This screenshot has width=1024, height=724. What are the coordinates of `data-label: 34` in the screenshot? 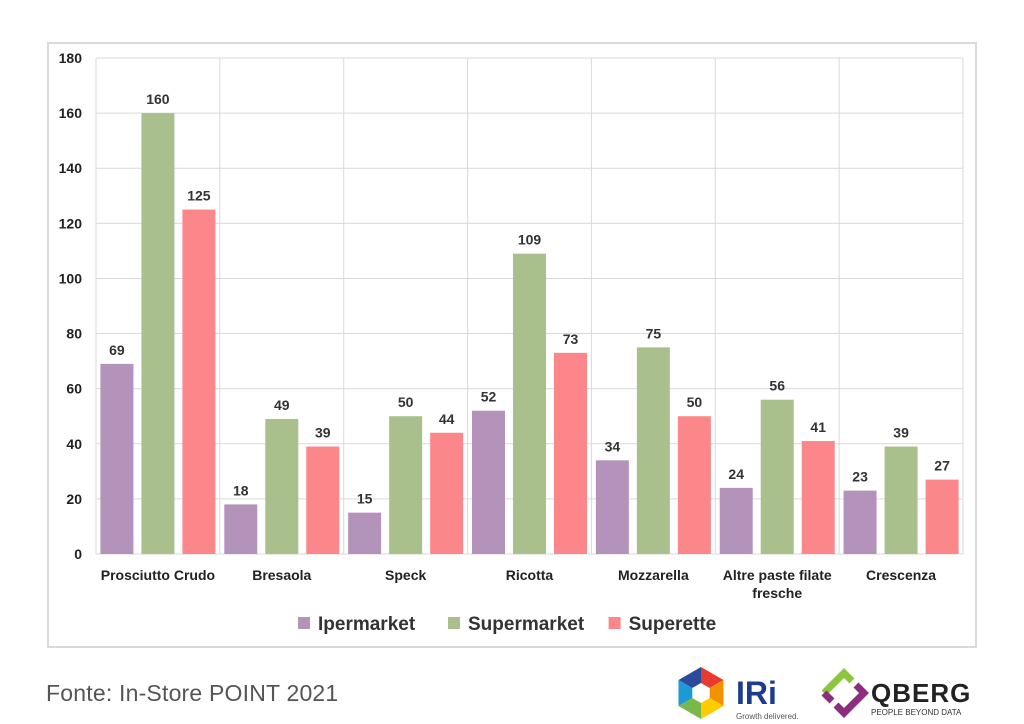 It's located at (613, 446).